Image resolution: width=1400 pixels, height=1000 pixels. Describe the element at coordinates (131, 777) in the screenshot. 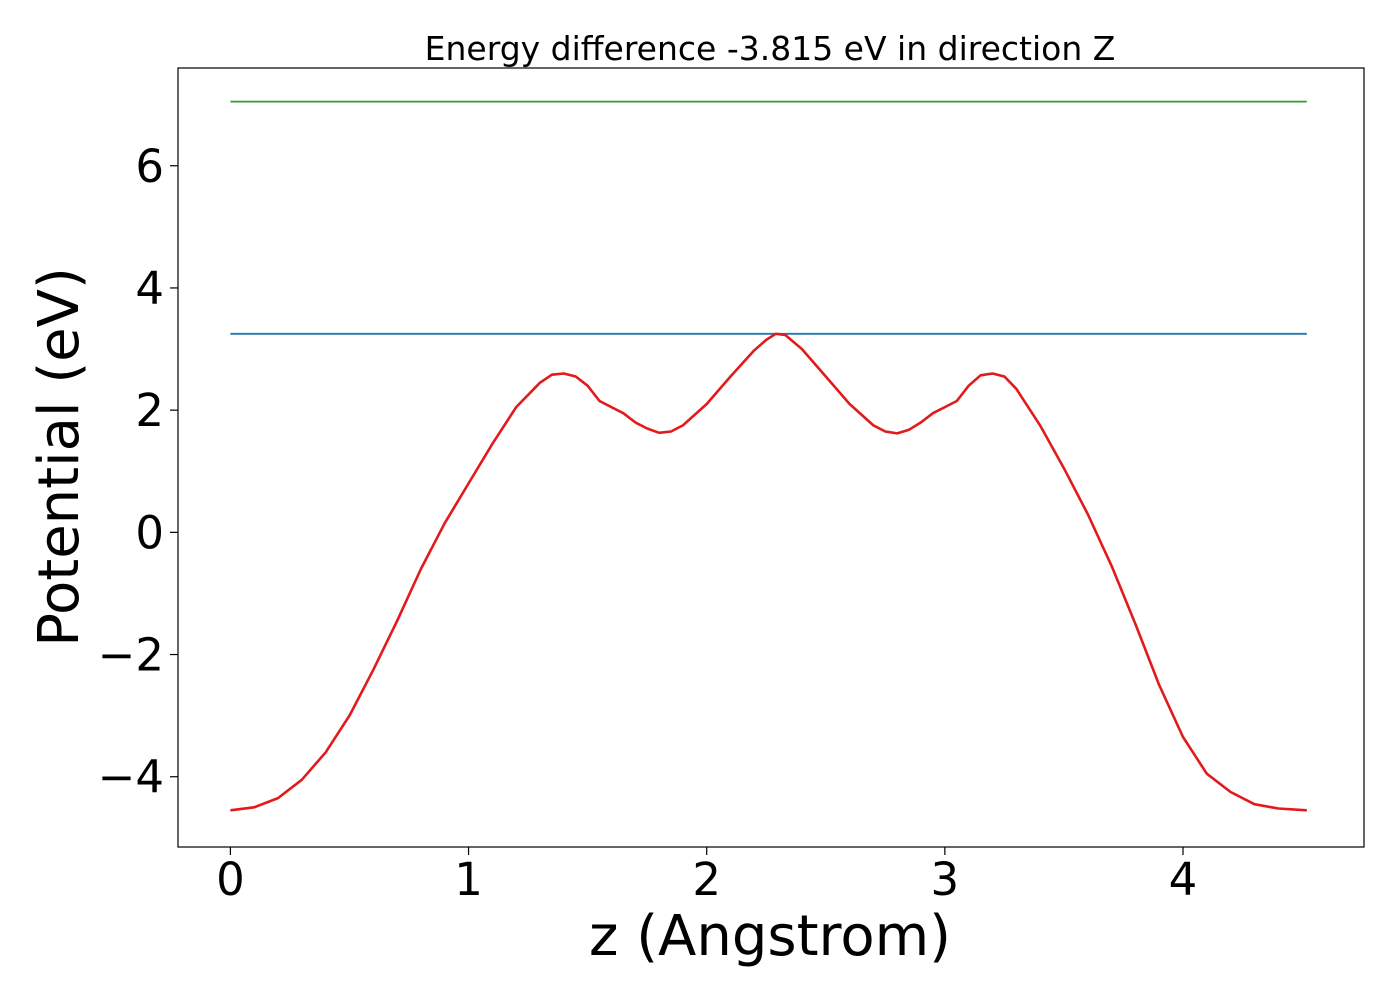

I see `y-tick-label: −4` at that location.